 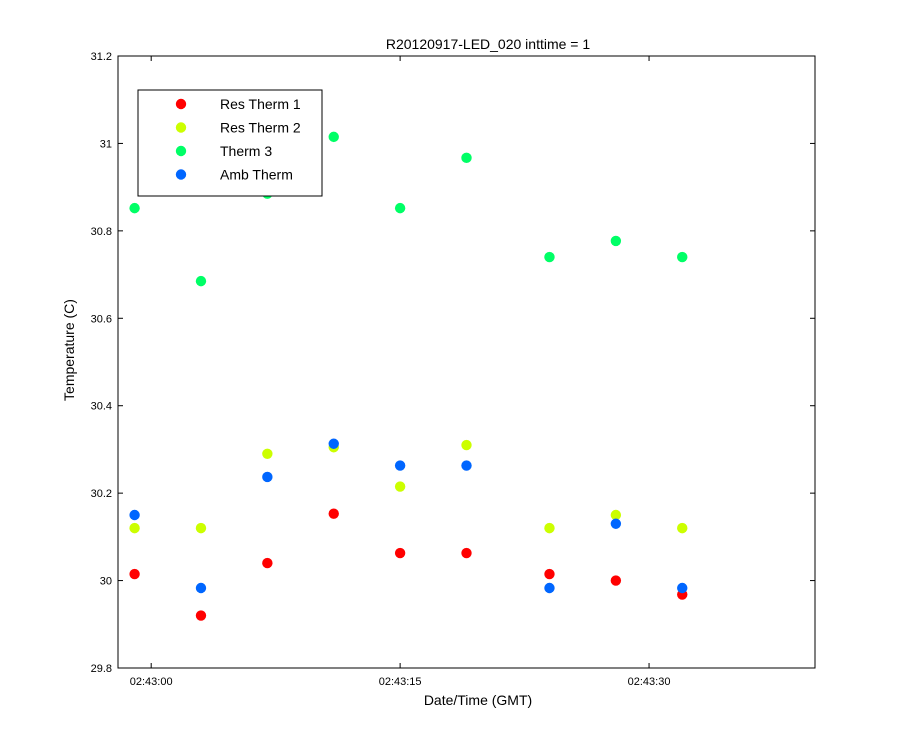 What do you see at coordinates (488, 44) in the screenshot?
I see `chart-title: R20120917-LED_020 inttime = 1` at bounding box center [488, 44].